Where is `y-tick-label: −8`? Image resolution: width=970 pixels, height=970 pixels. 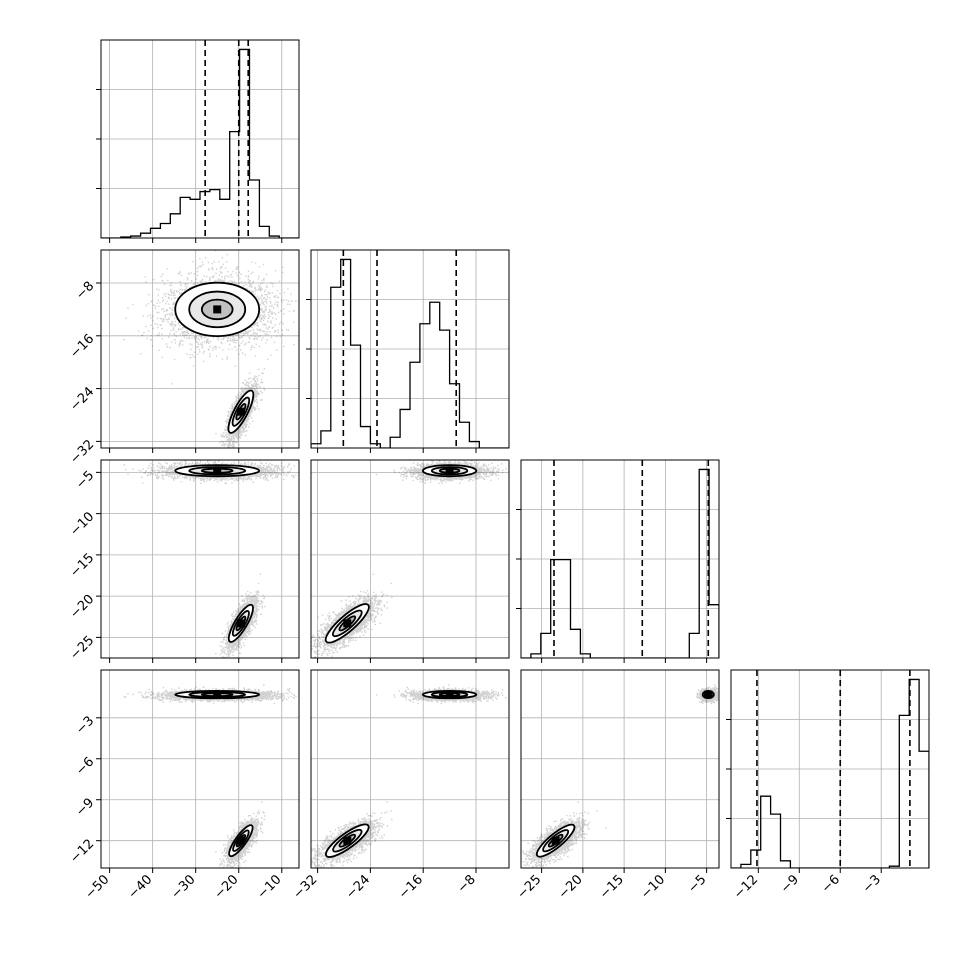
y-tick-label: −8 is located at coordinates (85, 291).